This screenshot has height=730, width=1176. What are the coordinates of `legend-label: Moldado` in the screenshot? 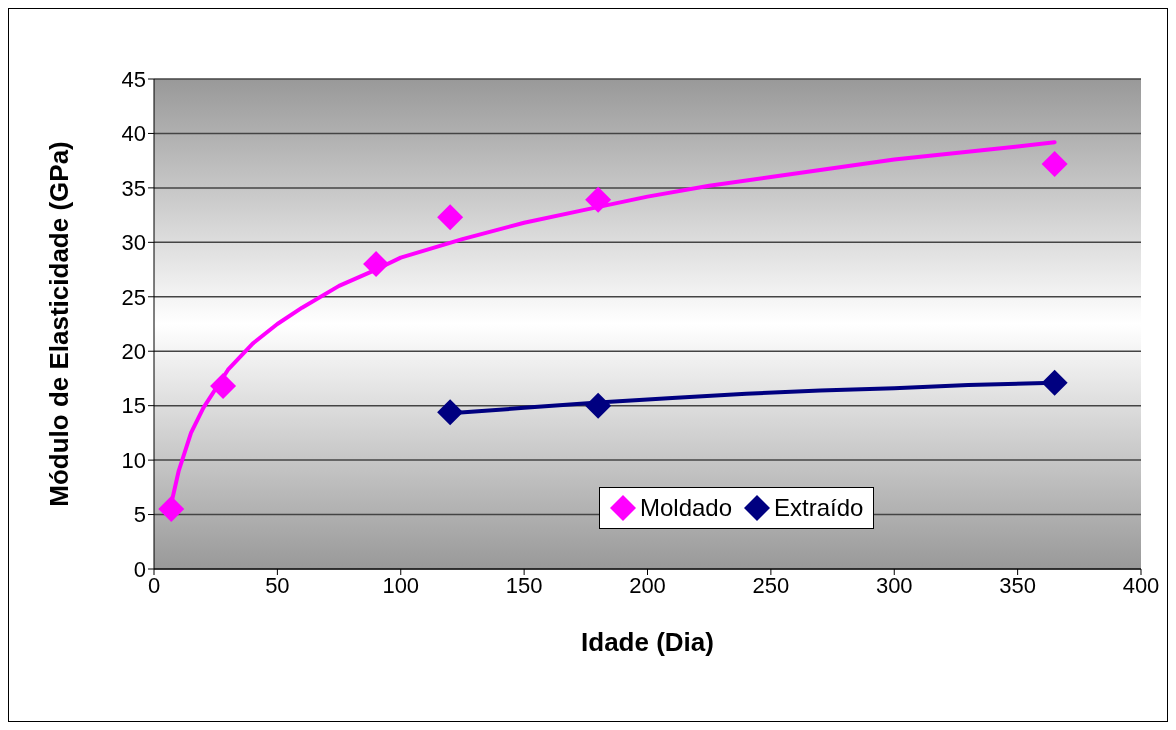 It's located at (686, 508).